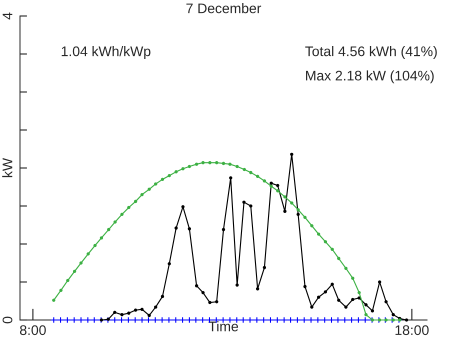 This screenshot has width=452, height=339. I want to click on y-tick-label: 4, so click(7, 16).